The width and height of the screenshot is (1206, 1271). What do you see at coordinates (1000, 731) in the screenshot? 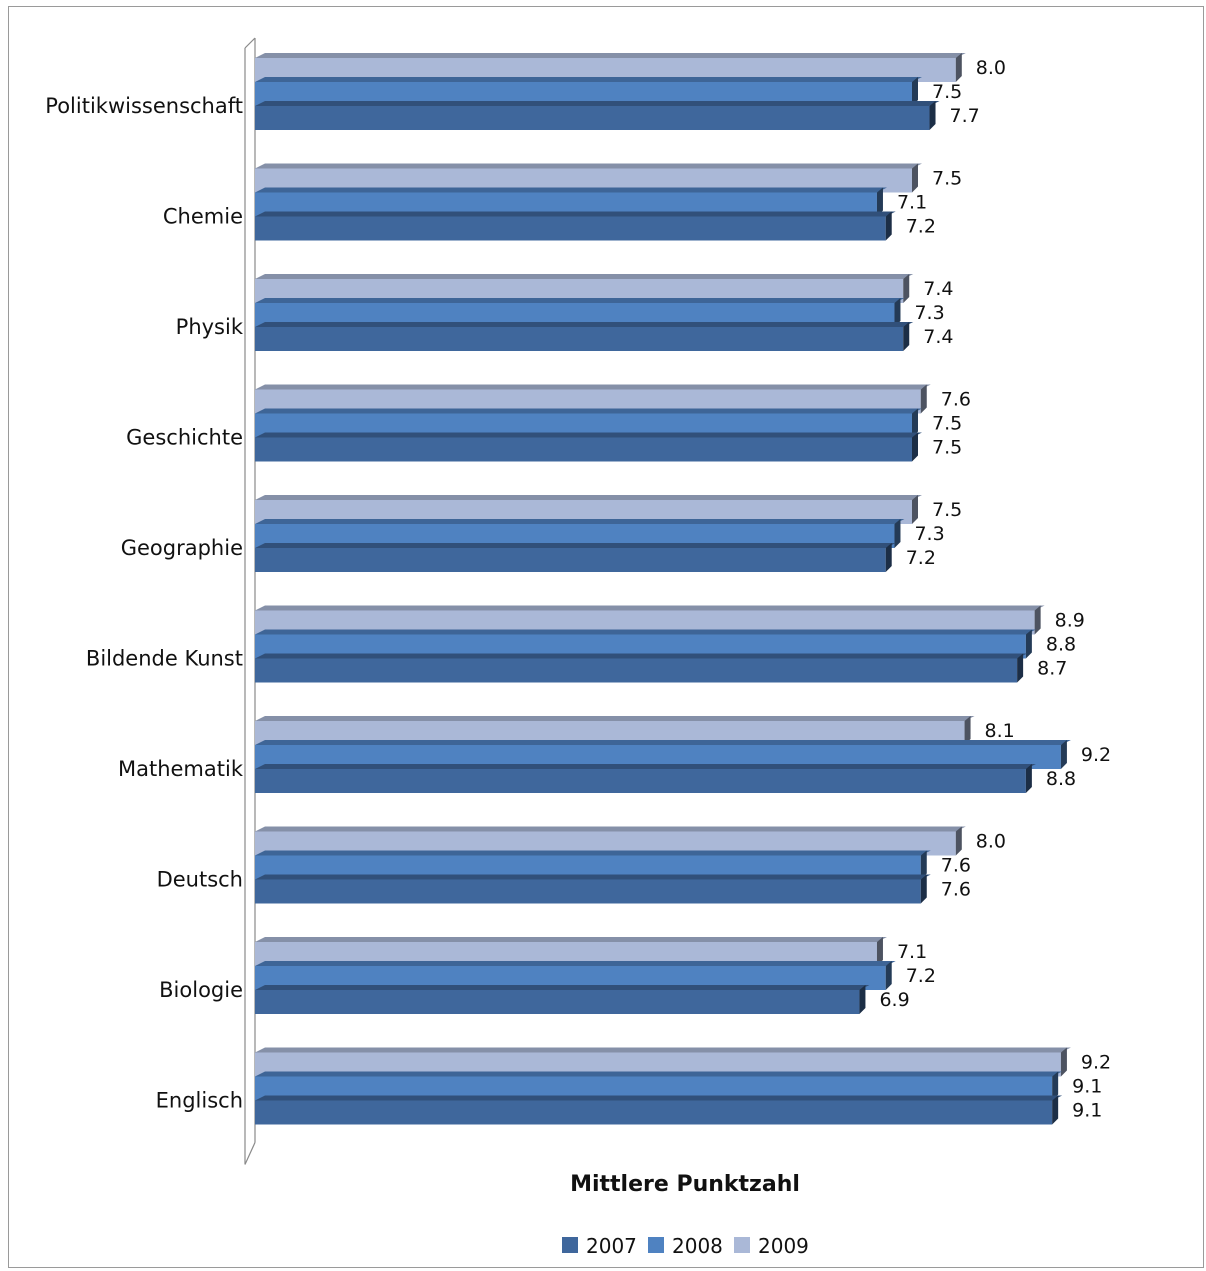
I see `data-label: 8.1` at bounding box center [1000, 731].